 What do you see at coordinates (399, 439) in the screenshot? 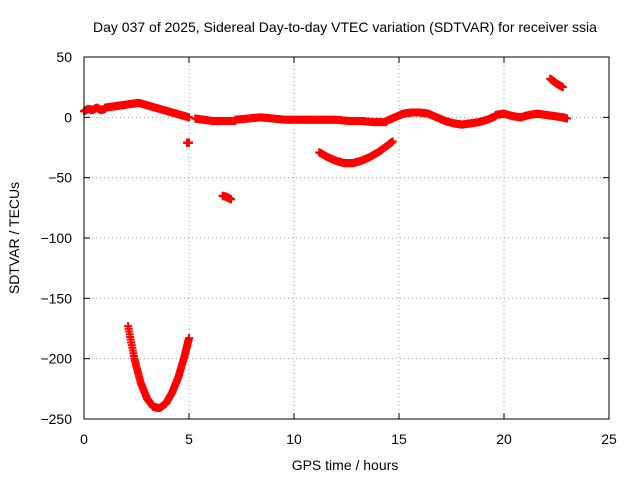
I see `x-tick-label: 15` at bounding box center [399, 439].